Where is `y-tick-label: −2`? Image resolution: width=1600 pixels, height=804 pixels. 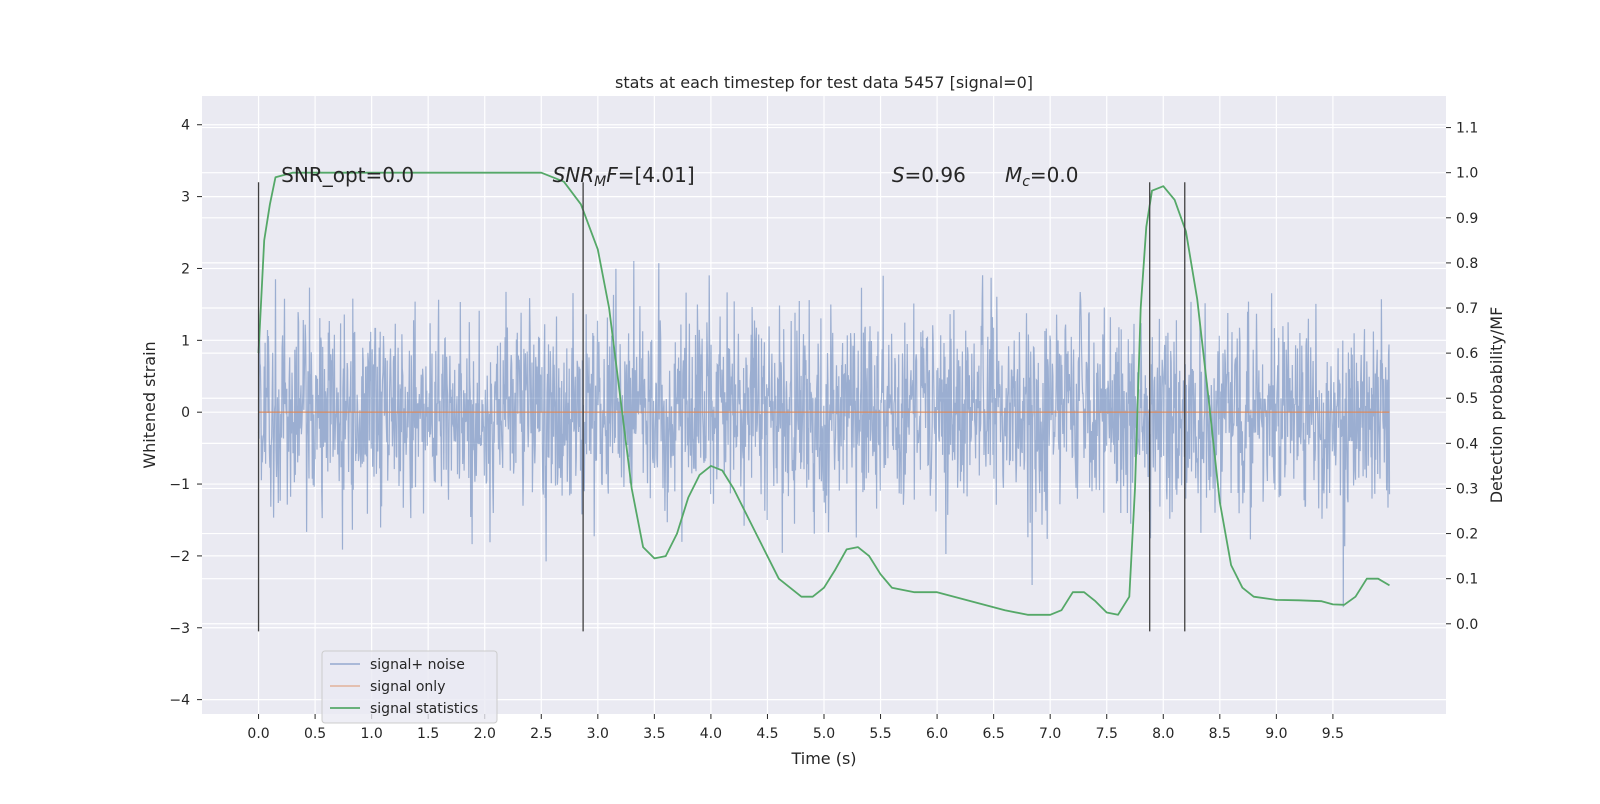 y-tick-label: −2 is located at coordinates (179, 557).